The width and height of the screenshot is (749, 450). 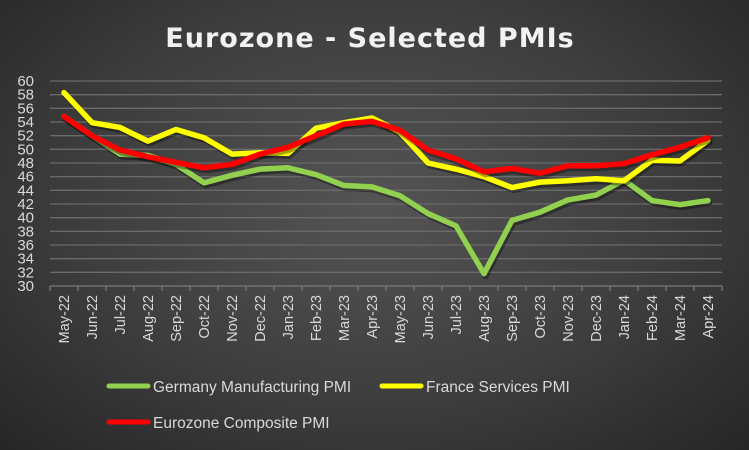 What do you see at coordinates (25, 231) in the screenshot?
I see `y-tick-label: 38` at bounding box center [25, 231].